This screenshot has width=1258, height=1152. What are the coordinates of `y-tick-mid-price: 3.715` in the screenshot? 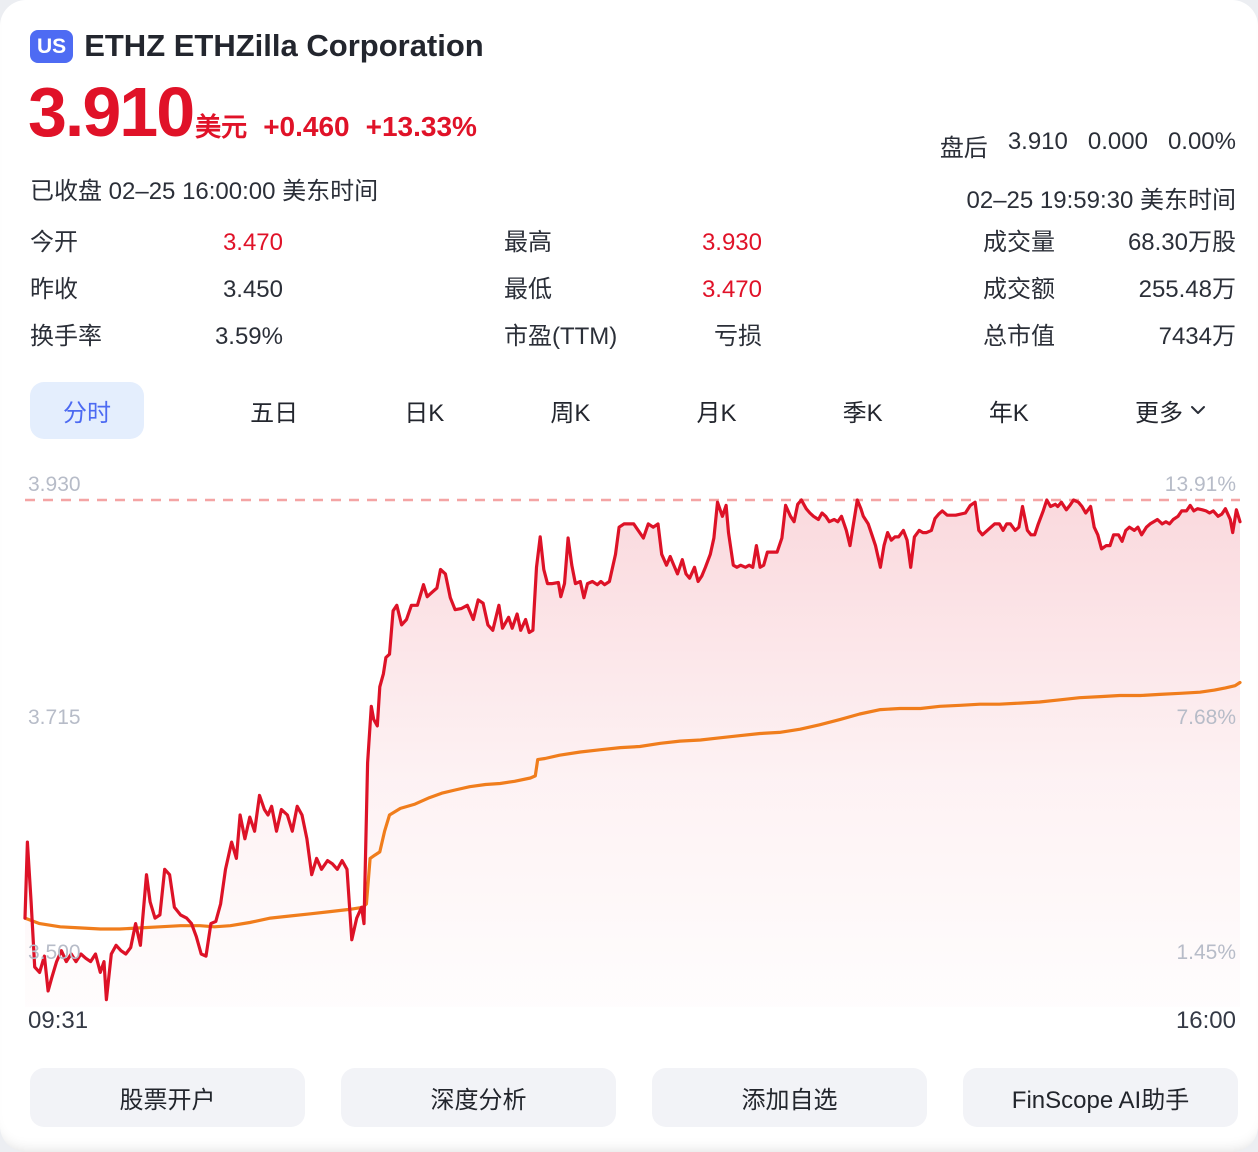 It's located at (54, 717).